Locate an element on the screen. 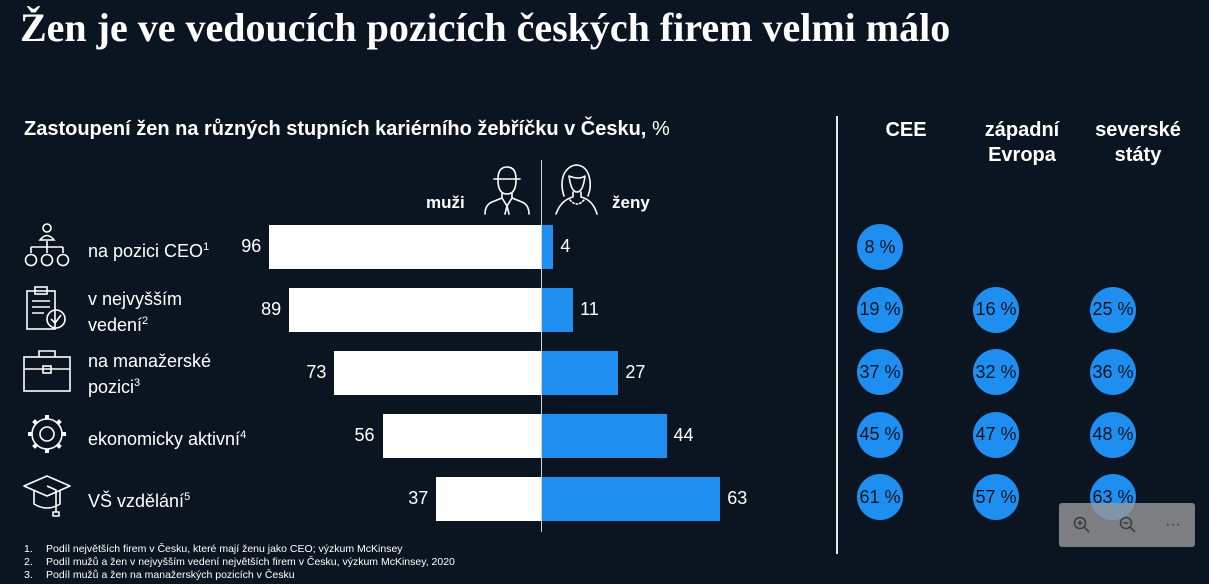 The image size is (1209, 584). footnote-marker: 4 is located at coordinates (243, 435).